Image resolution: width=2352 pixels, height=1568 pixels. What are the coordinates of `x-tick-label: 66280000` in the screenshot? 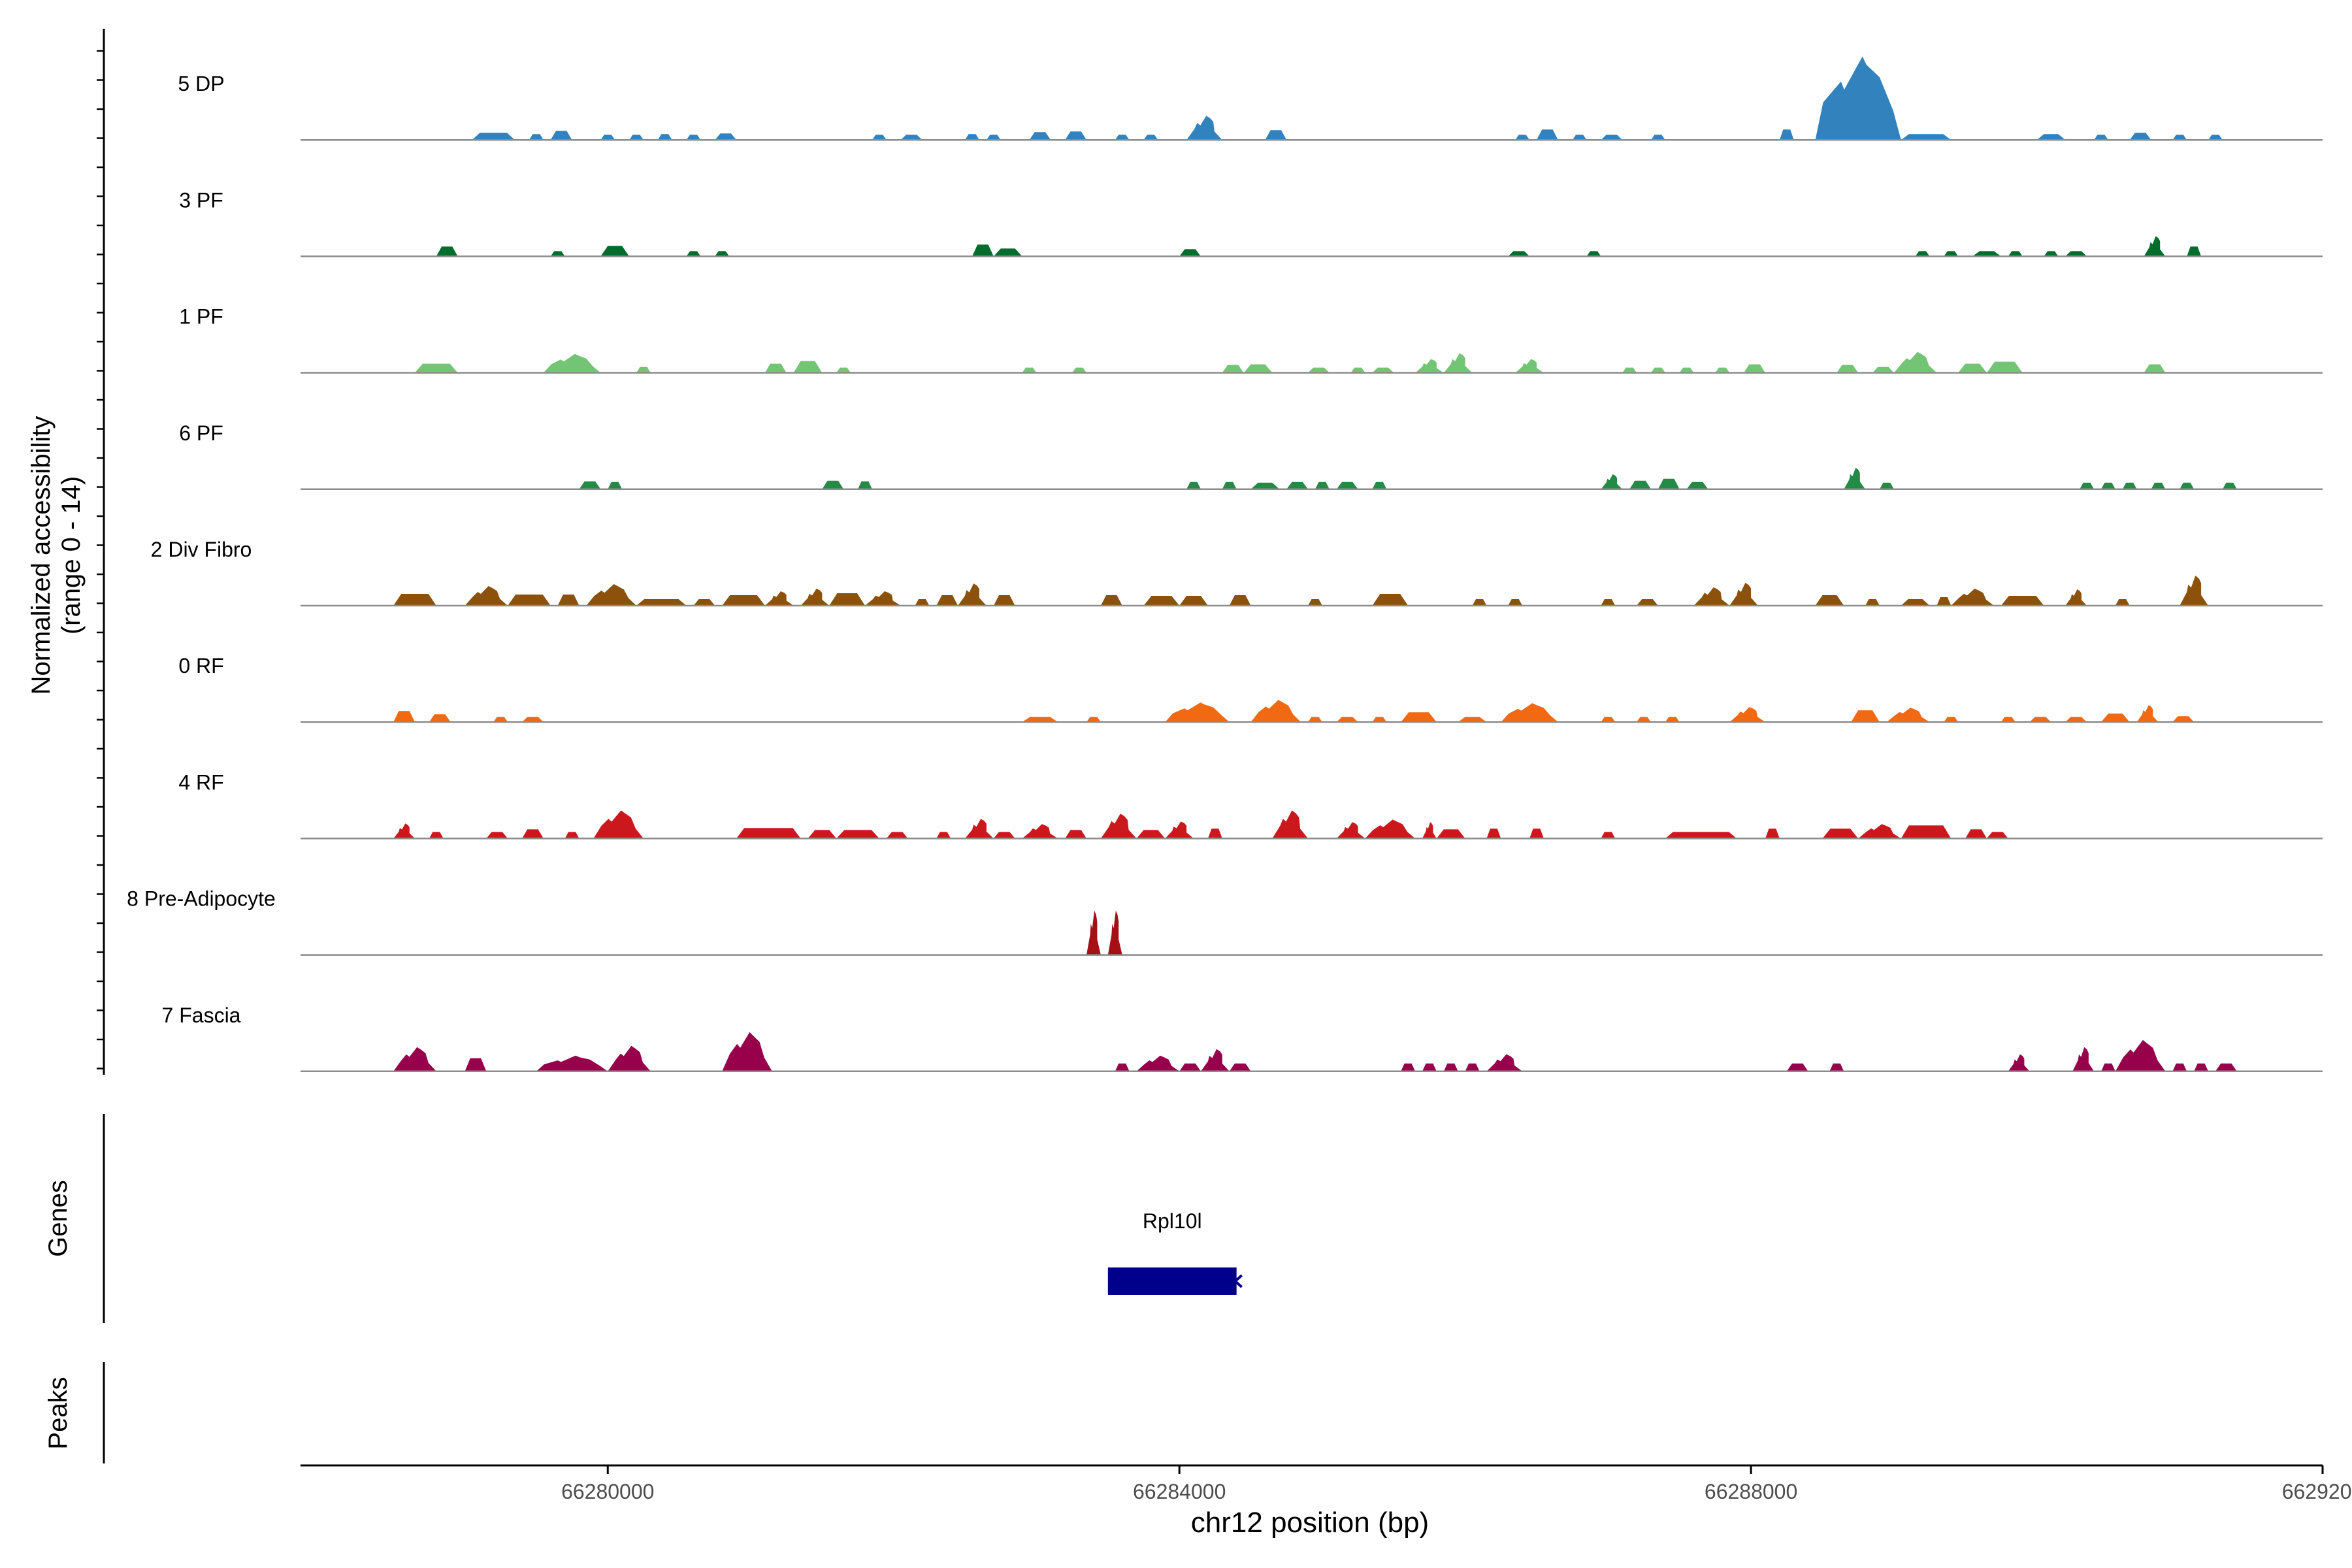 It's located at (607, 1491).